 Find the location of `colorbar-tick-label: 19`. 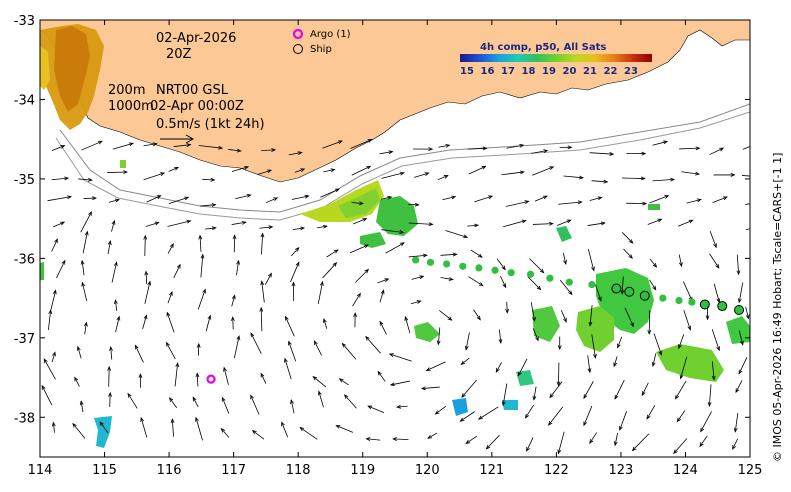

colorbar-tick-label: 19 is located at coordinates (549, 71).